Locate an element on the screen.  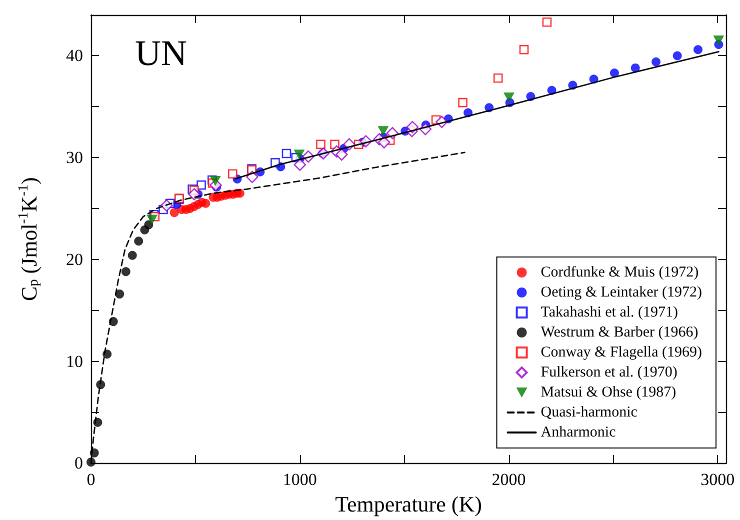
legend-label: Cordfunke & Muis (1972) is located at coordinates (619, 272).